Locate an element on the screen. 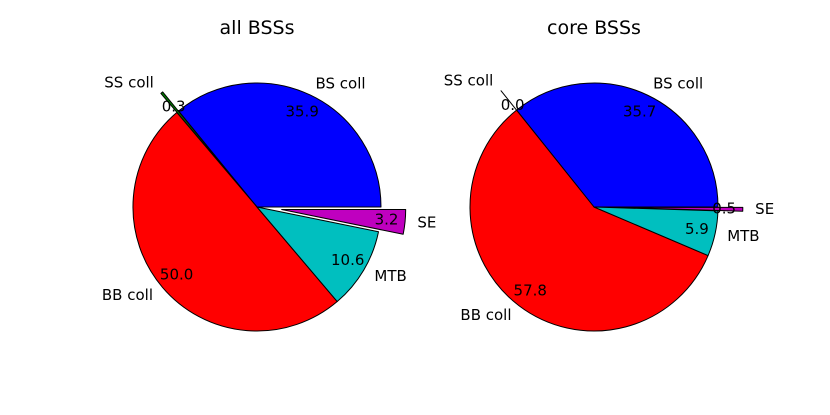  slice-value-bb-coll: 57.8 is located at coordinates (530, 290).